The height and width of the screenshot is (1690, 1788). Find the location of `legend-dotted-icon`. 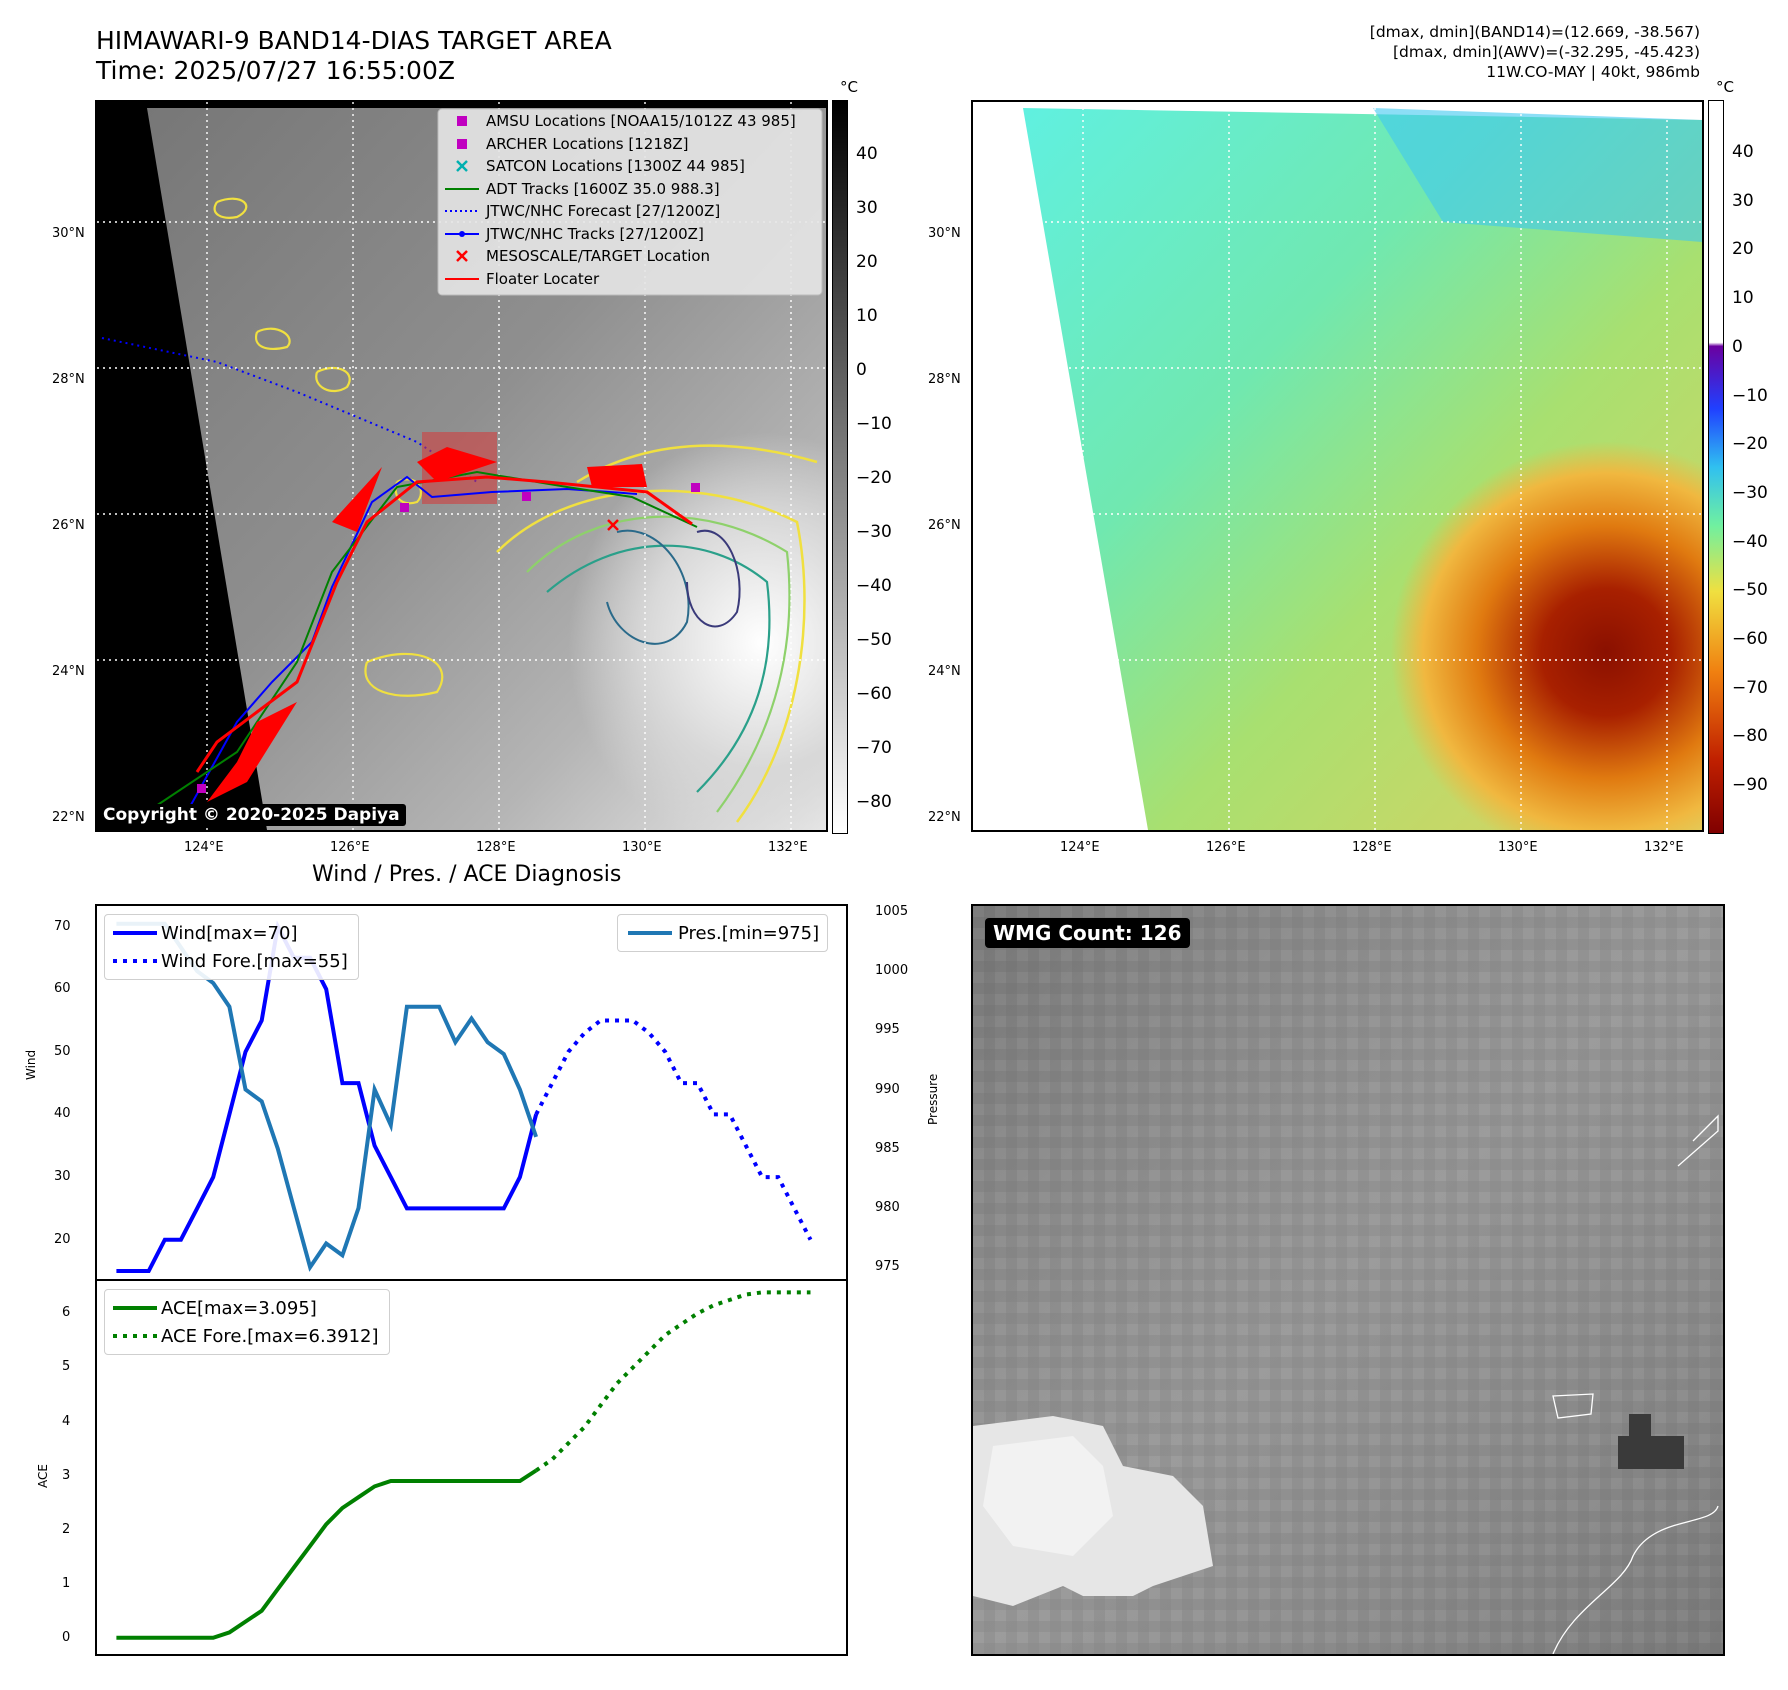

legend-dotted-icon is located at coordinates (462, 211).